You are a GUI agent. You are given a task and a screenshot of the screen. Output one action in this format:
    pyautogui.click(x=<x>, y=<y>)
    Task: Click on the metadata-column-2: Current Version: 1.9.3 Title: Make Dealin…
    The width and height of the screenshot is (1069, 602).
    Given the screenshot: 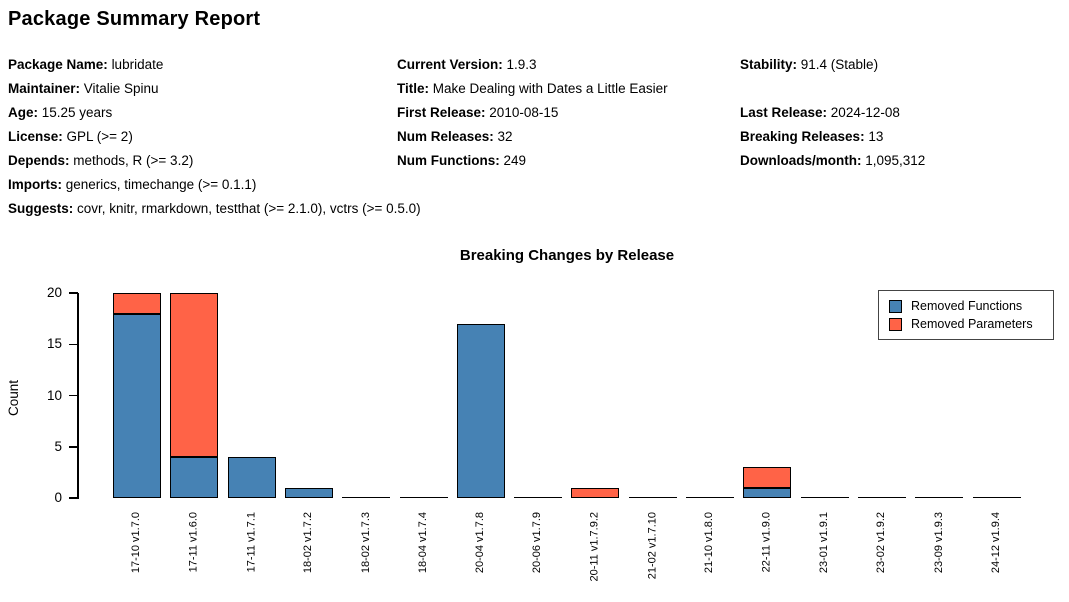 What is the action you would take?
    pyautogui.click(x=532, y=113)
    